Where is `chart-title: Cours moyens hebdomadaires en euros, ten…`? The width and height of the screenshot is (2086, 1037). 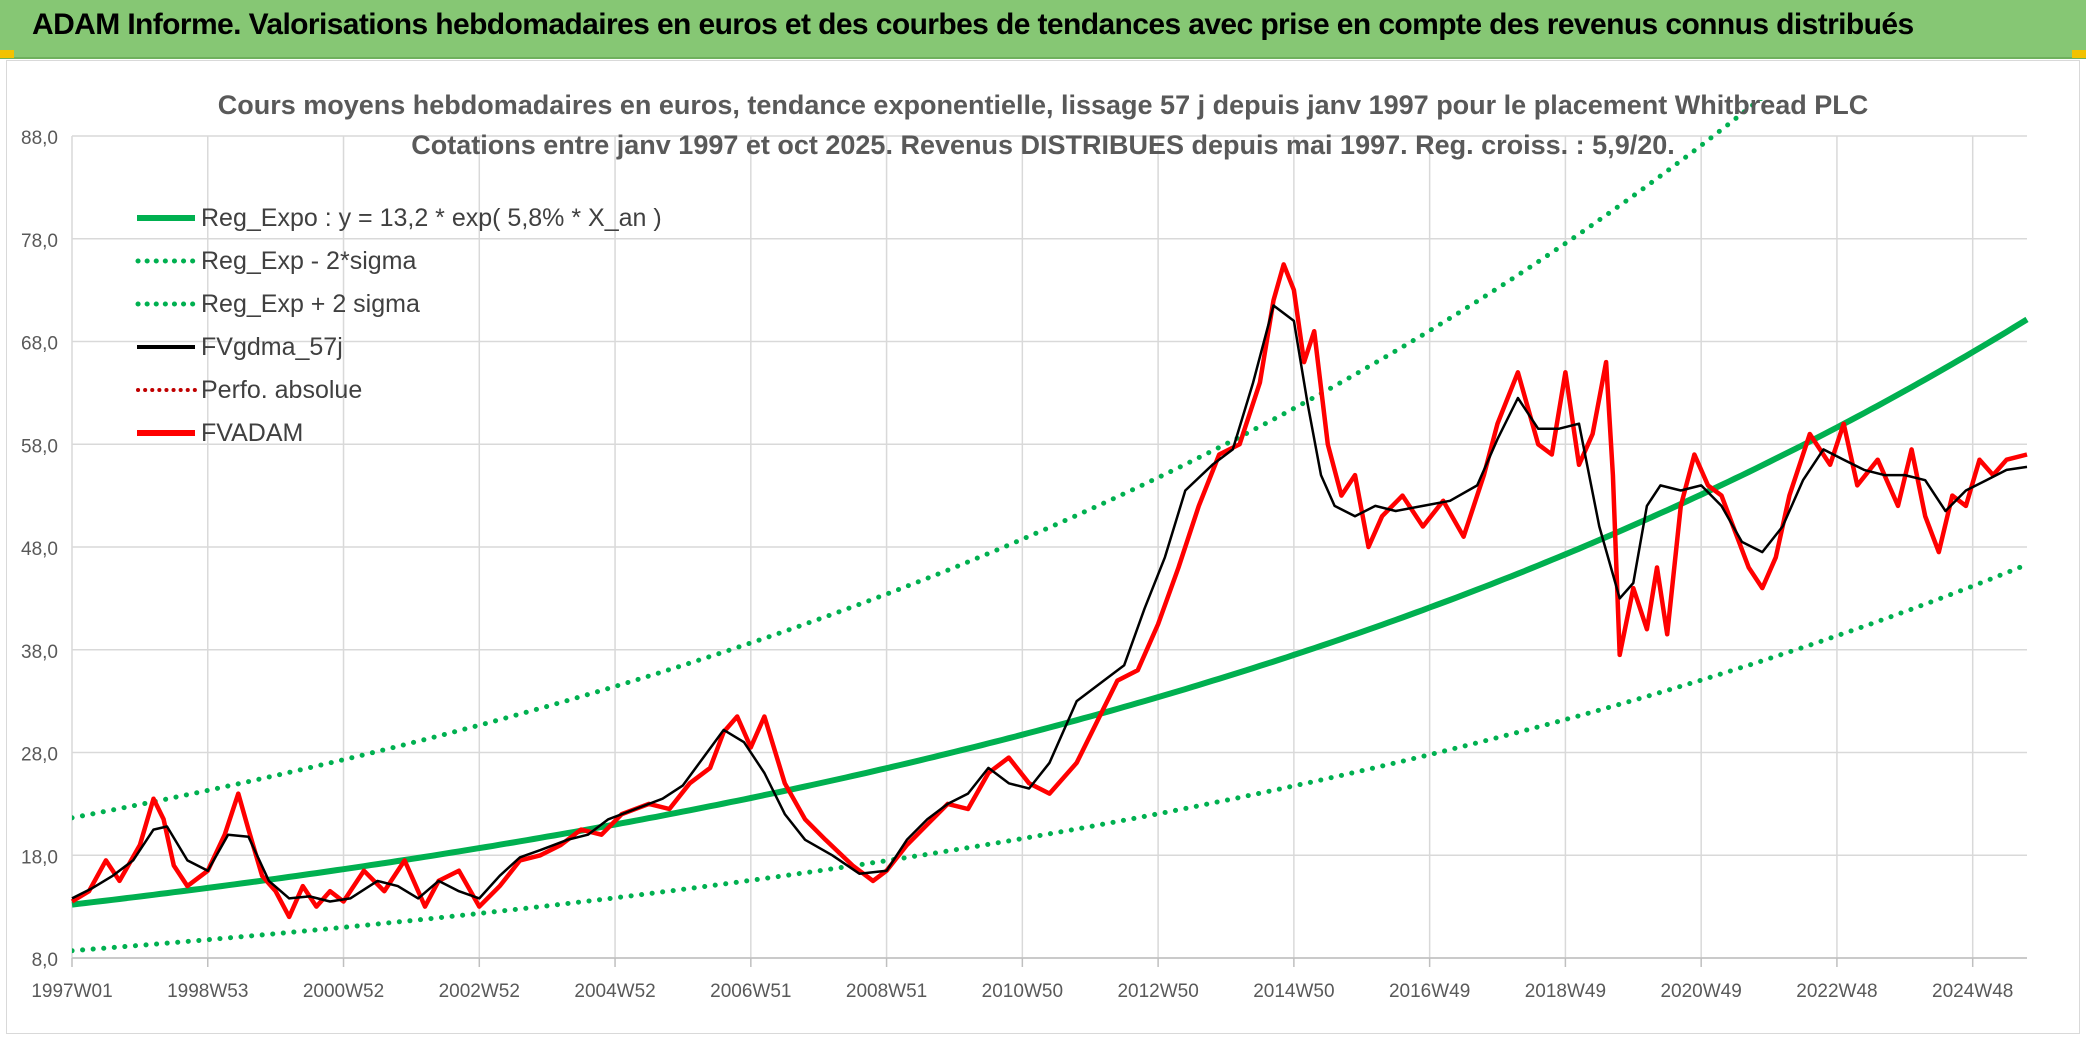
chart-title: Cours moyens hebdomadaires en euros, ten… is located at coordinates (1043, 105).